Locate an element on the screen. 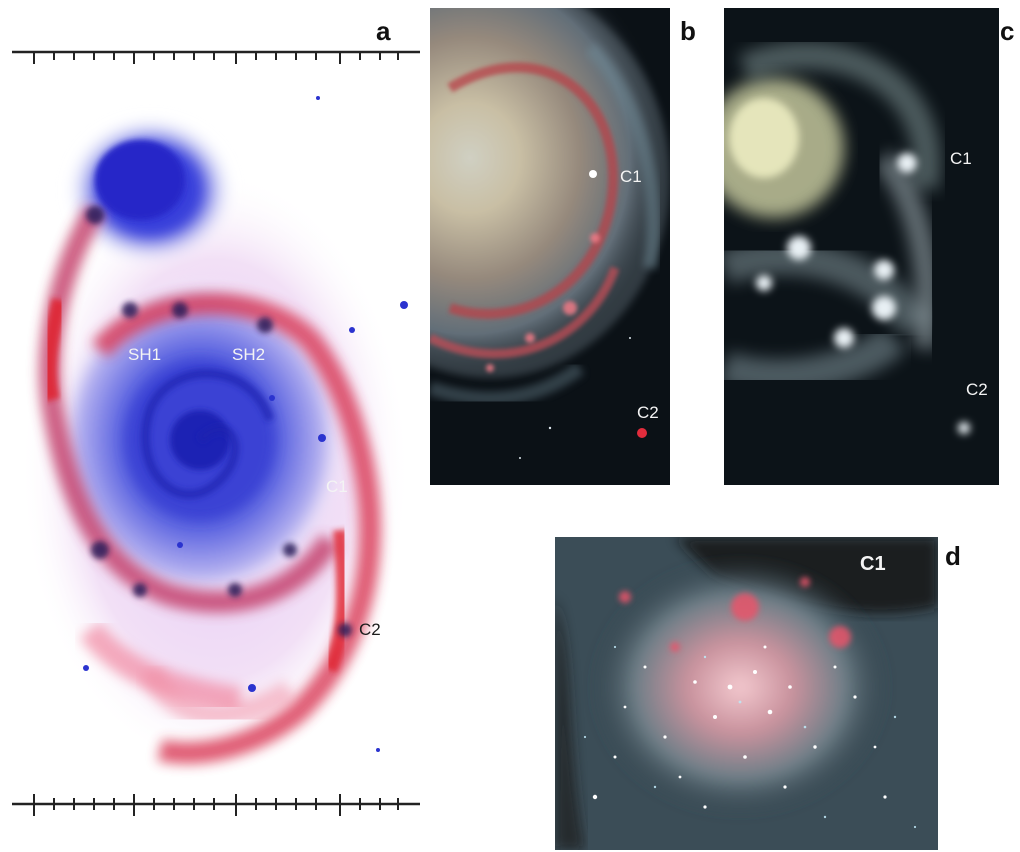 The image size is (1020, 852). panel-c-letter: c is located at coordinates (1007, 31).